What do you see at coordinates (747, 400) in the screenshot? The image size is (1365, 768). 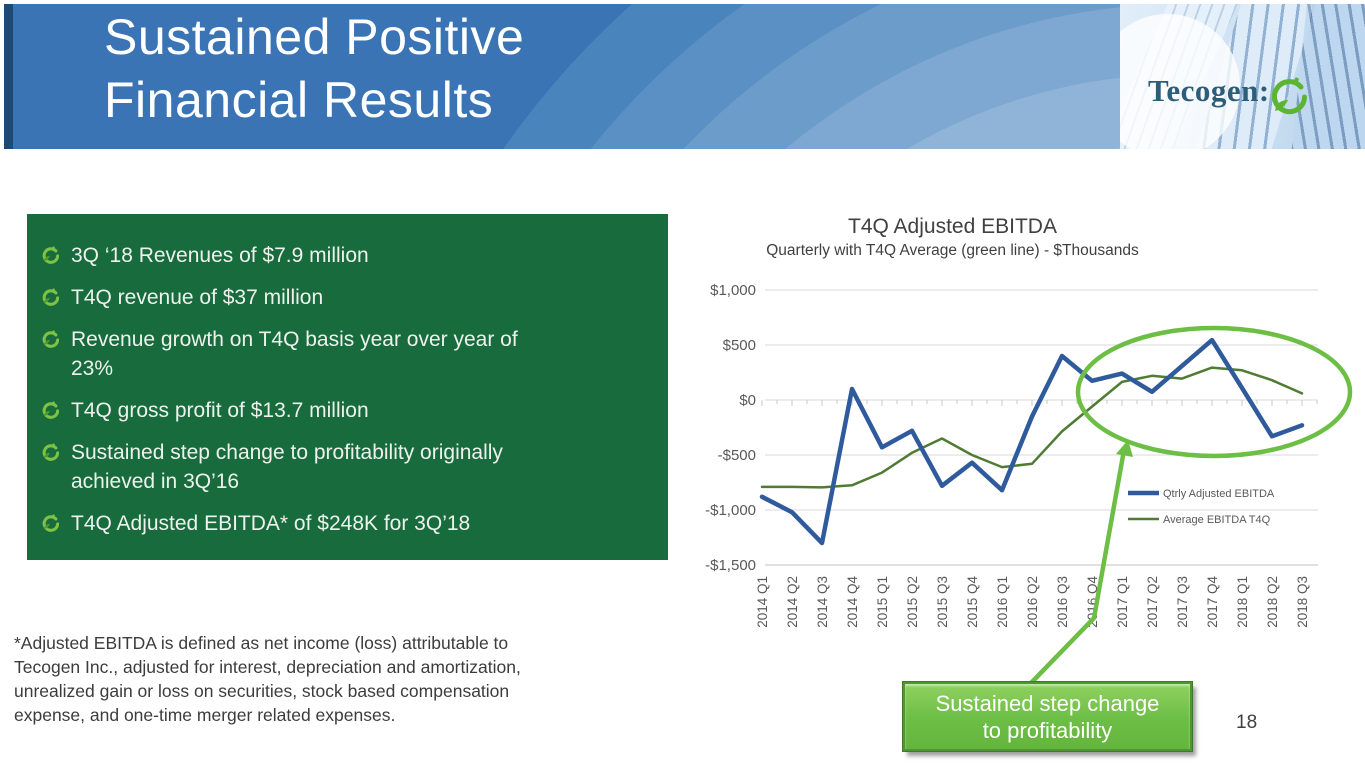 I see `y-axis-label: $0` at bounding box center [747, 400].